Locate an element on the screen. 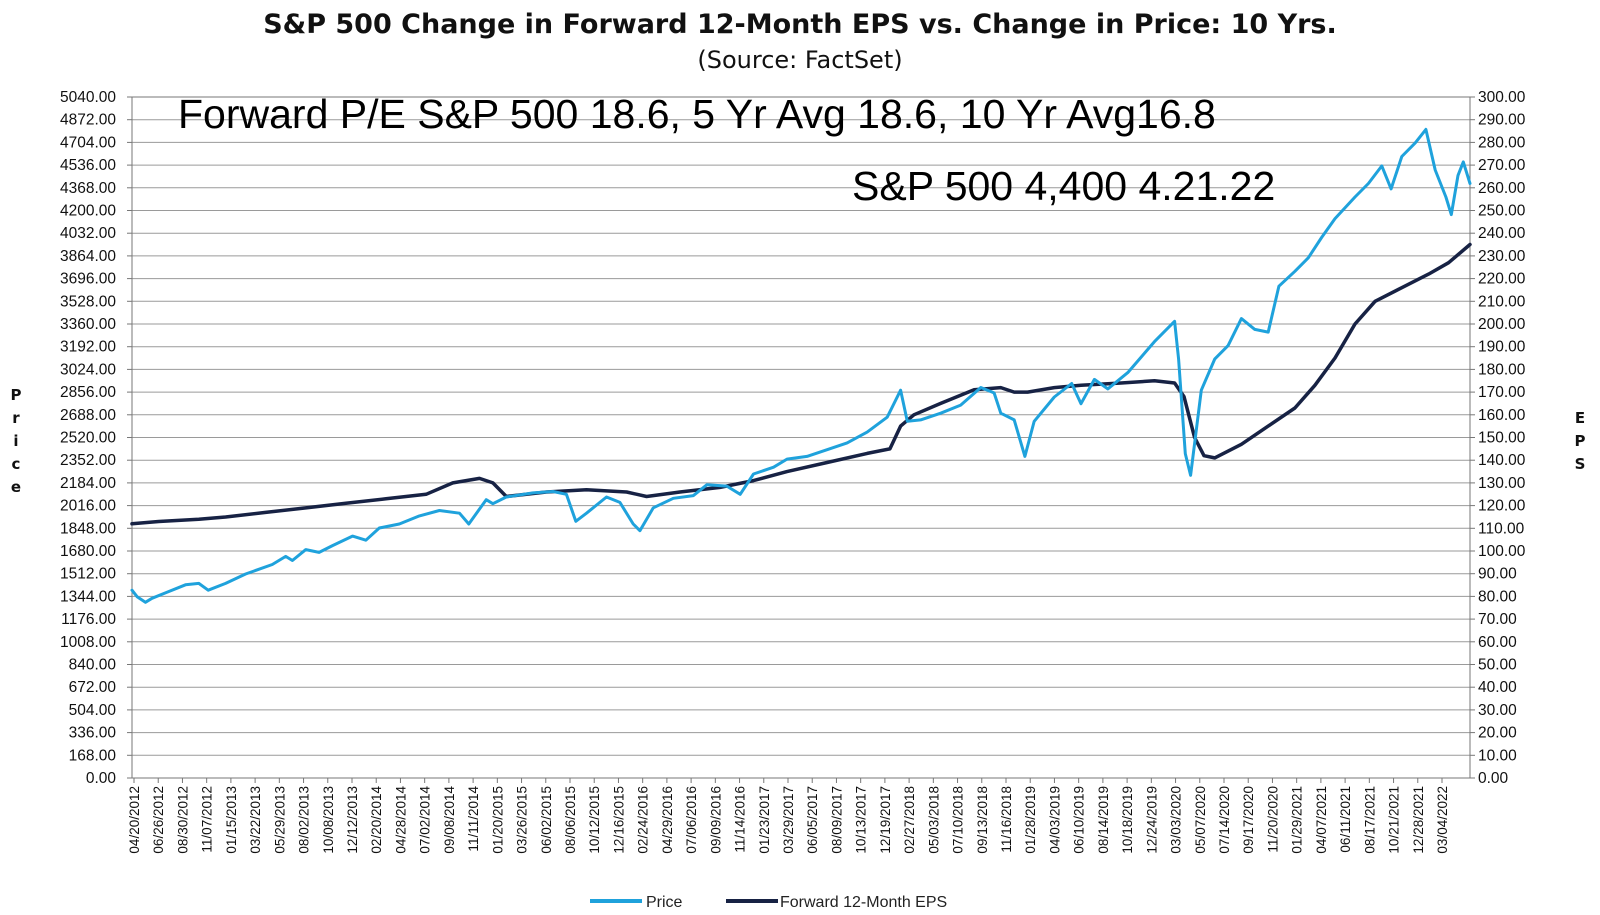 The width and height of the screenshot is (1600, 915). right-tick-label: 290.00 is located at coordinates (1502, 120).